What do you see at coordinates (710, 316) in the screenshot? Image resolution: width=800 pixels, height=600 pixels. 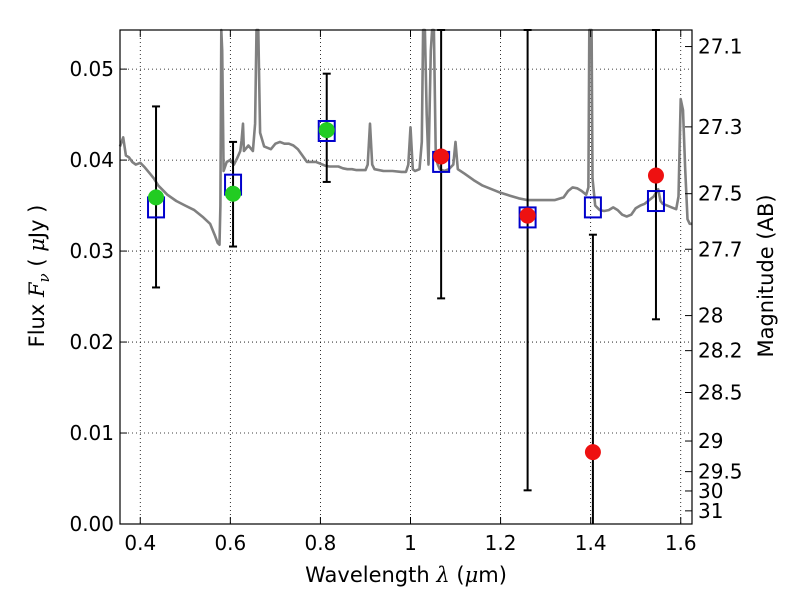 I see `y2-tick-label: 28` at bounding box center [710, 316].